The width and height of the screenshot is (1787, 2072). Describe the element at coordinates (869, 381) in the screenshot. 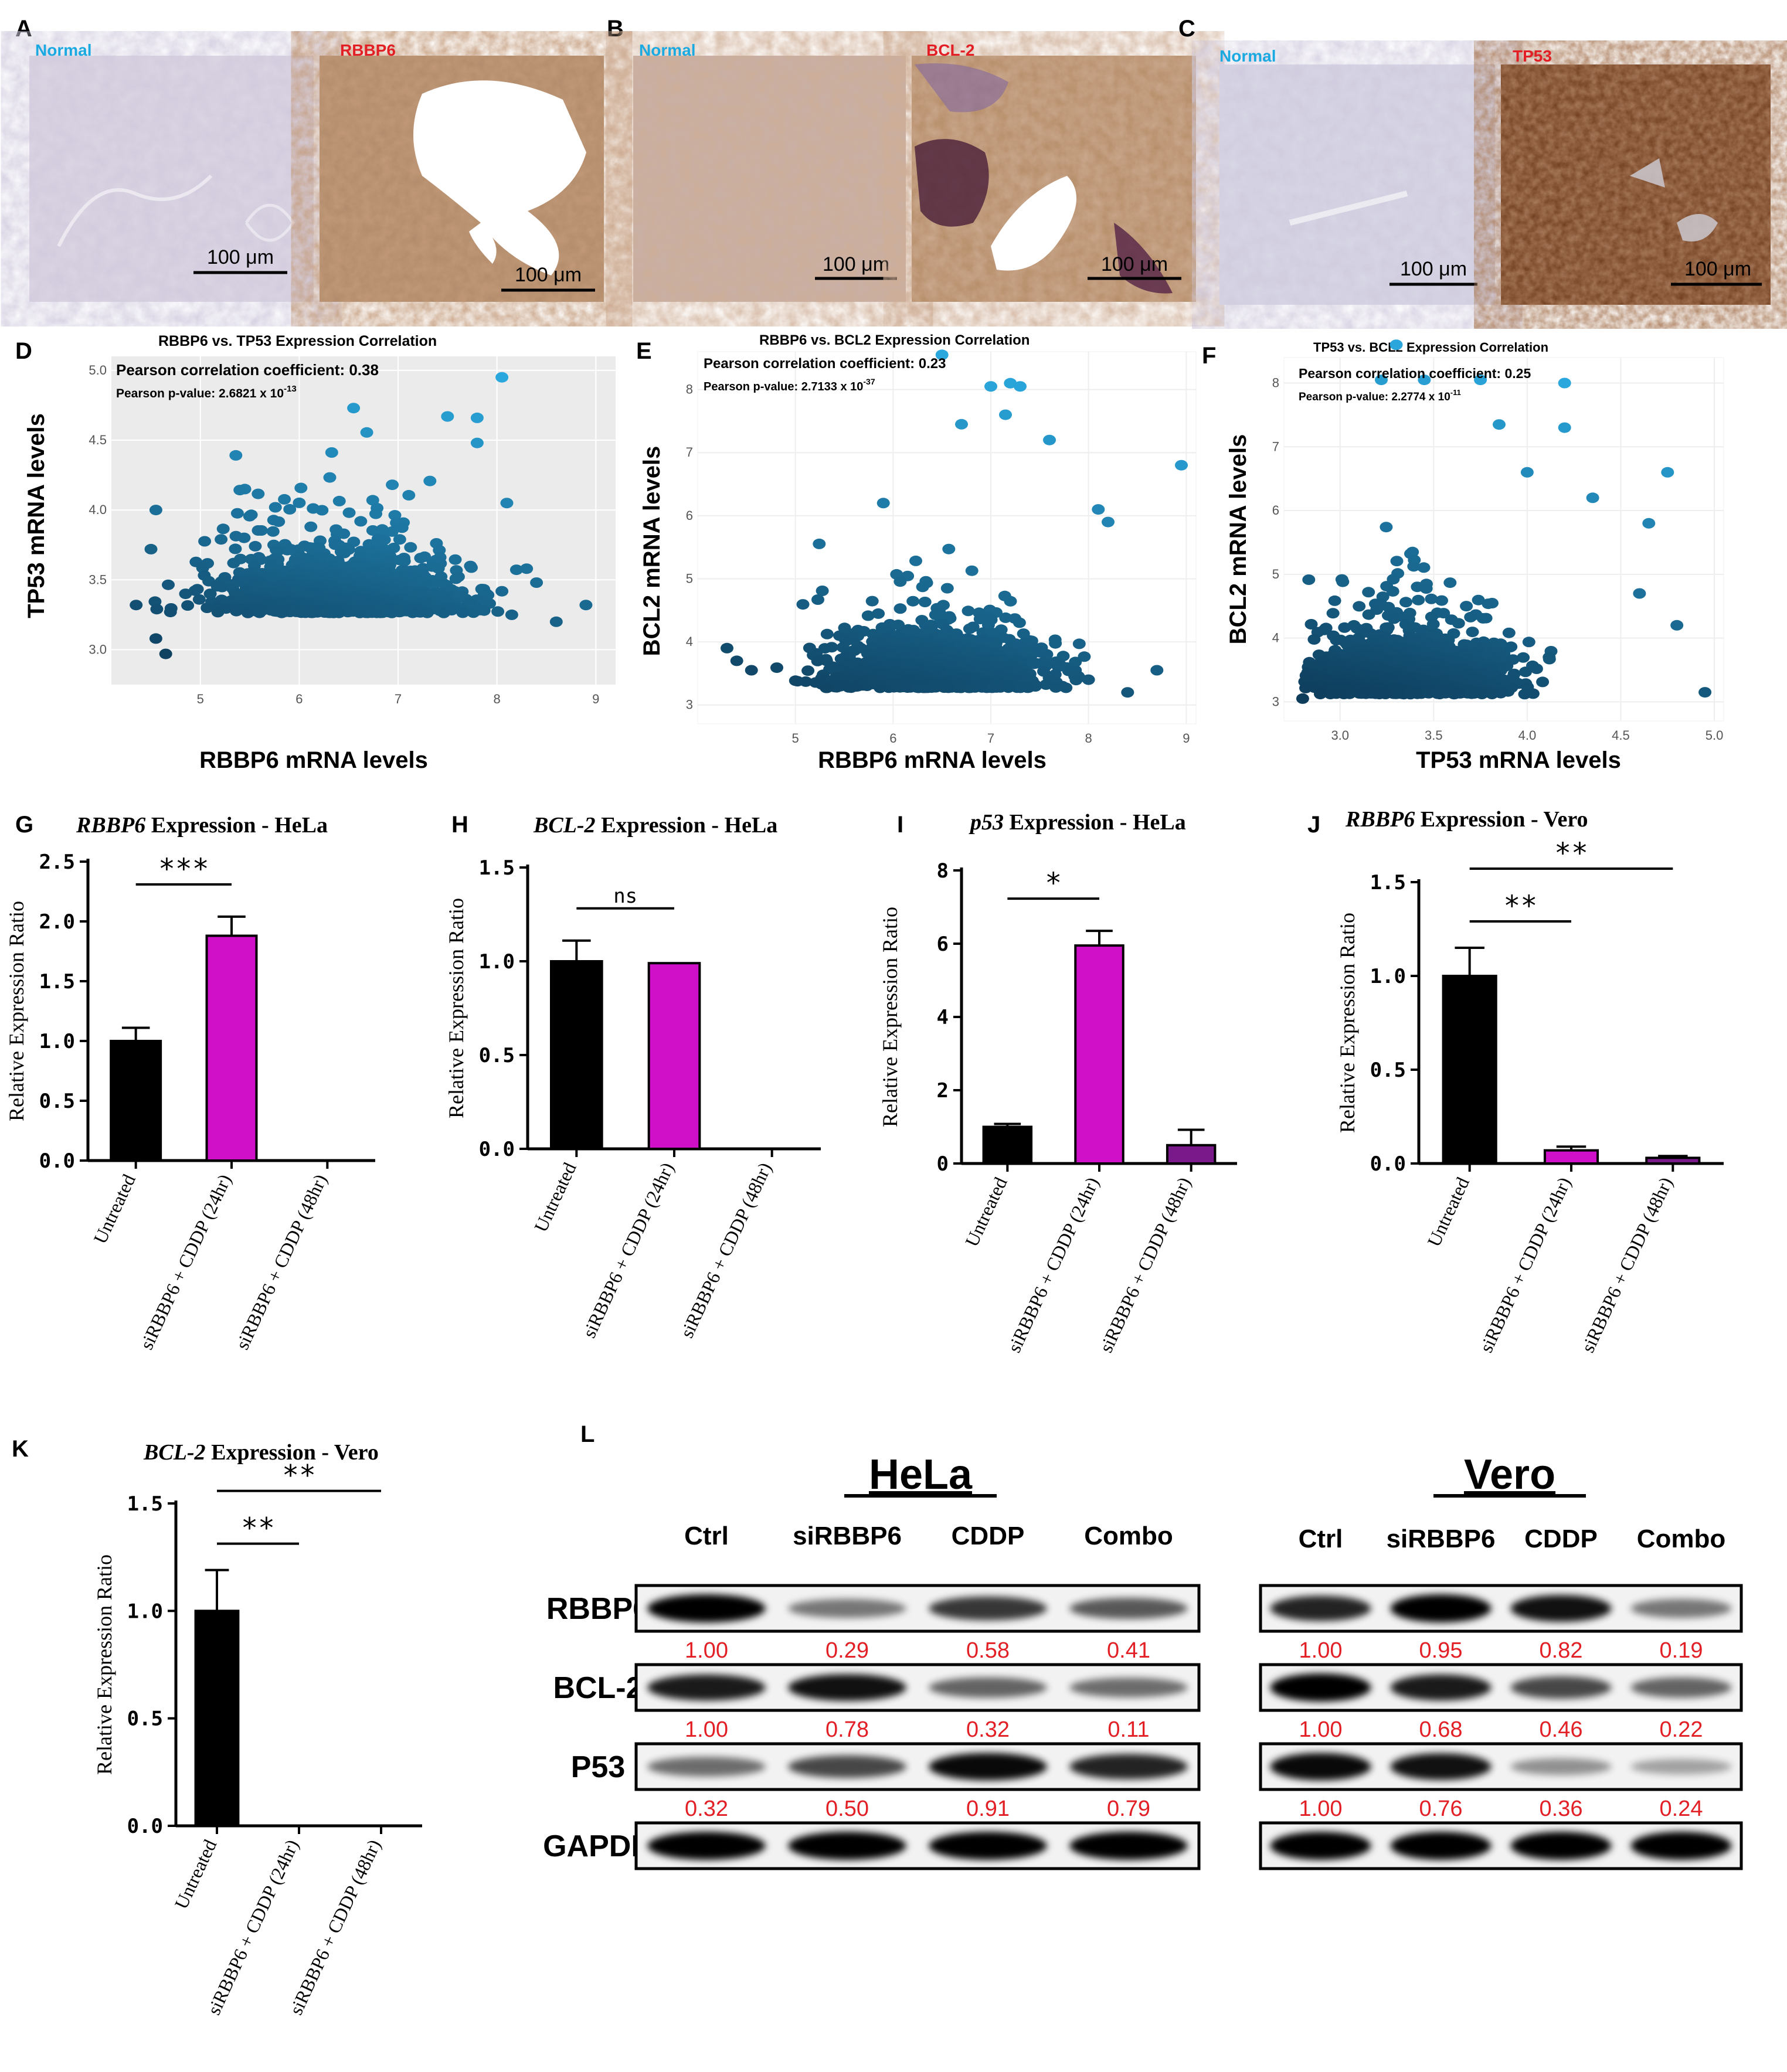

I see `pearson-p-e-exp: -37` at that location.